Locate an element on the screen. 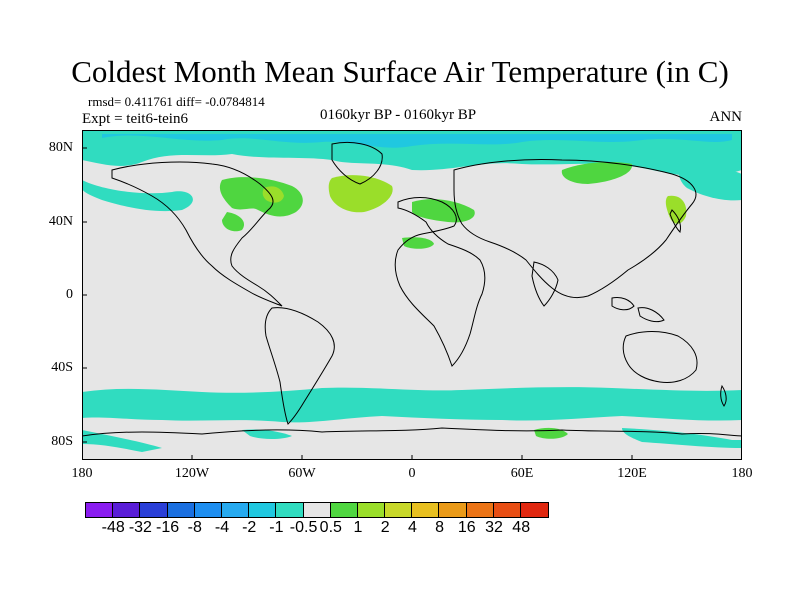 The image size is (800, 600). colorbar is located at coordinates (317, 510).